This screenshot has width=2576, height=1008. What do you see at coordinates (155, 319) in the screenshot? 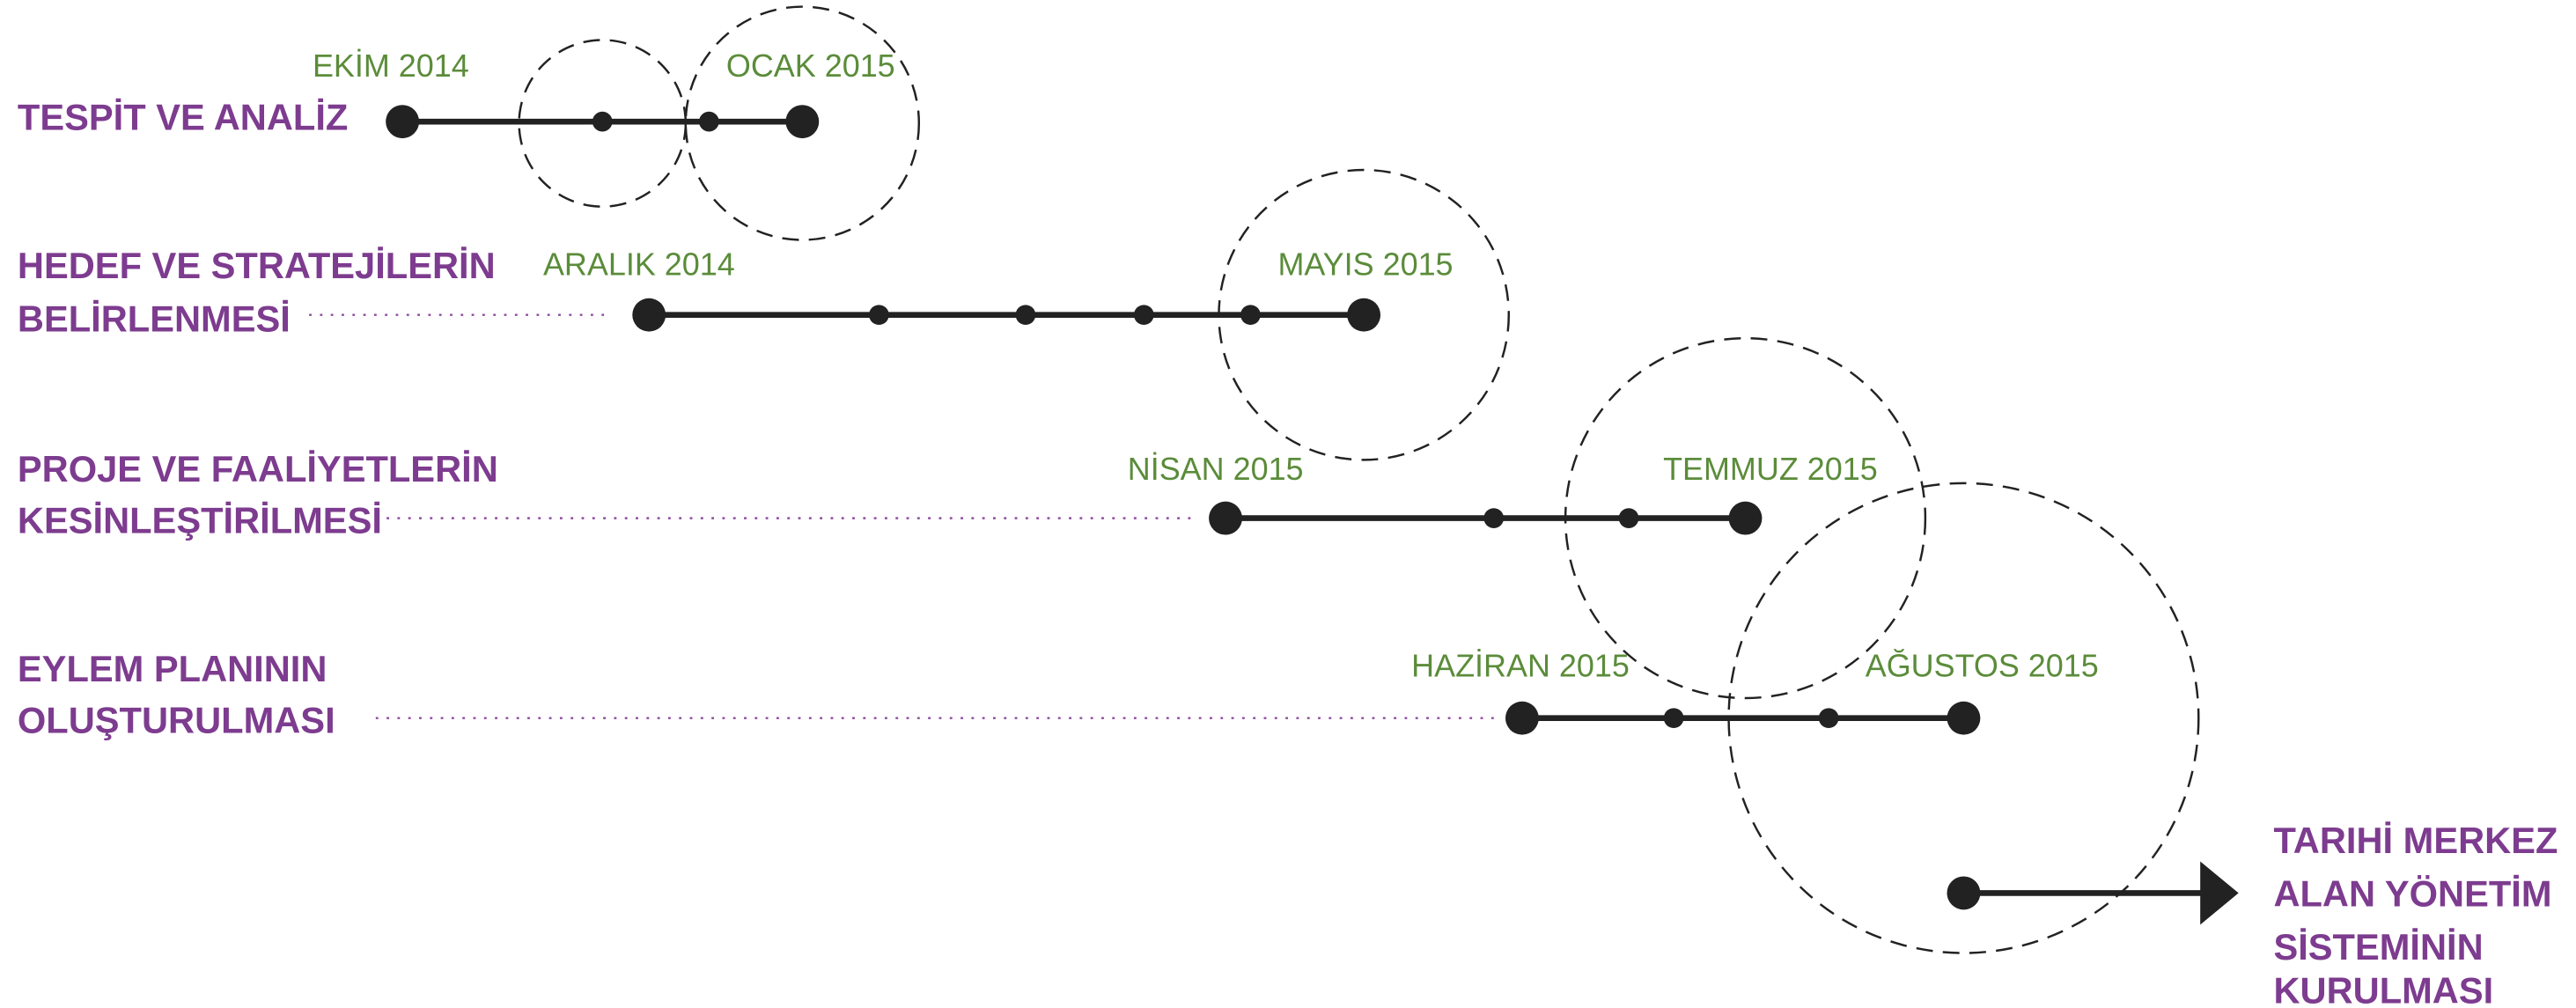
I see `phase-label: BELİRLENMESİ` at bounding box center [155, 319].